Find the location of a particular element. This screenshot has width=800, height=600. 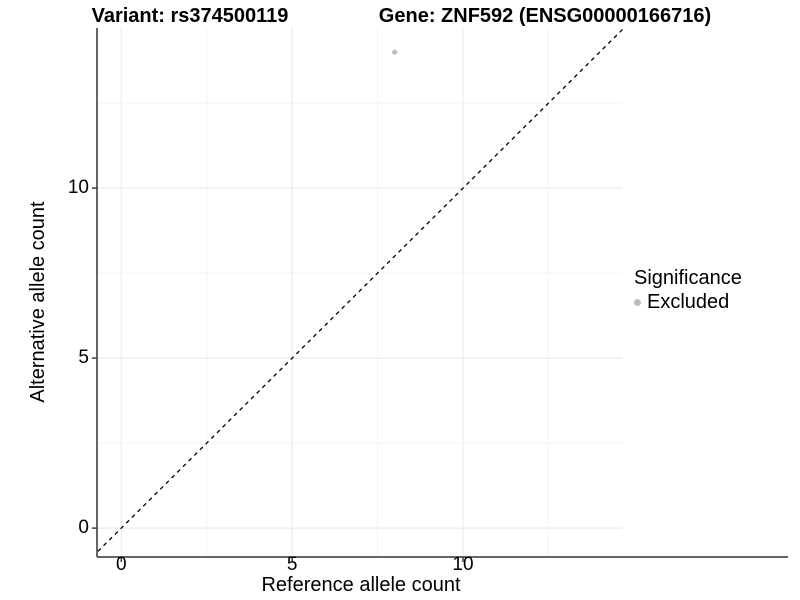

variant-title: Variant: rs374500119 is located at coordinates (190, 16).